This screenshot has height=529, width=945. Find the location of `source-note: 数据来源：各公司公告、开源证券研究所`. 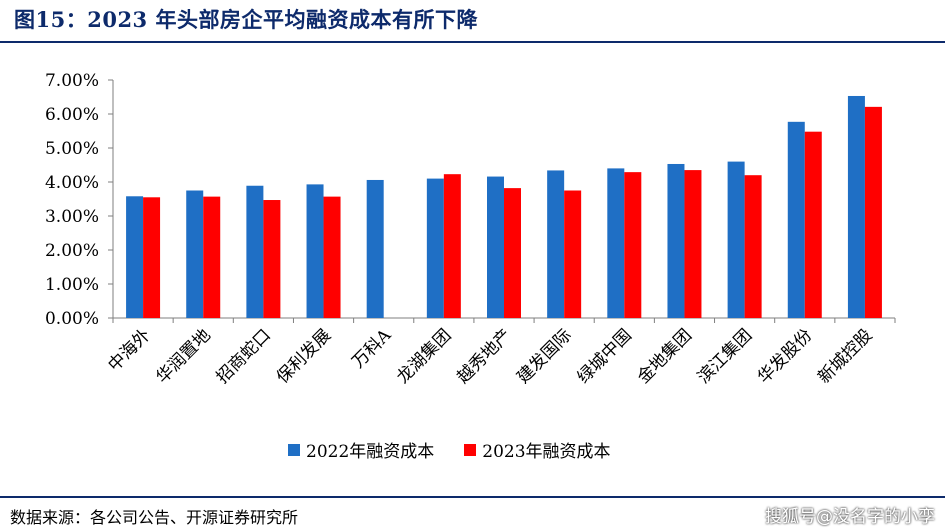

source-note: 数据来源：各公司公告、开源证券研究所 is located at coordinates (154, 517).